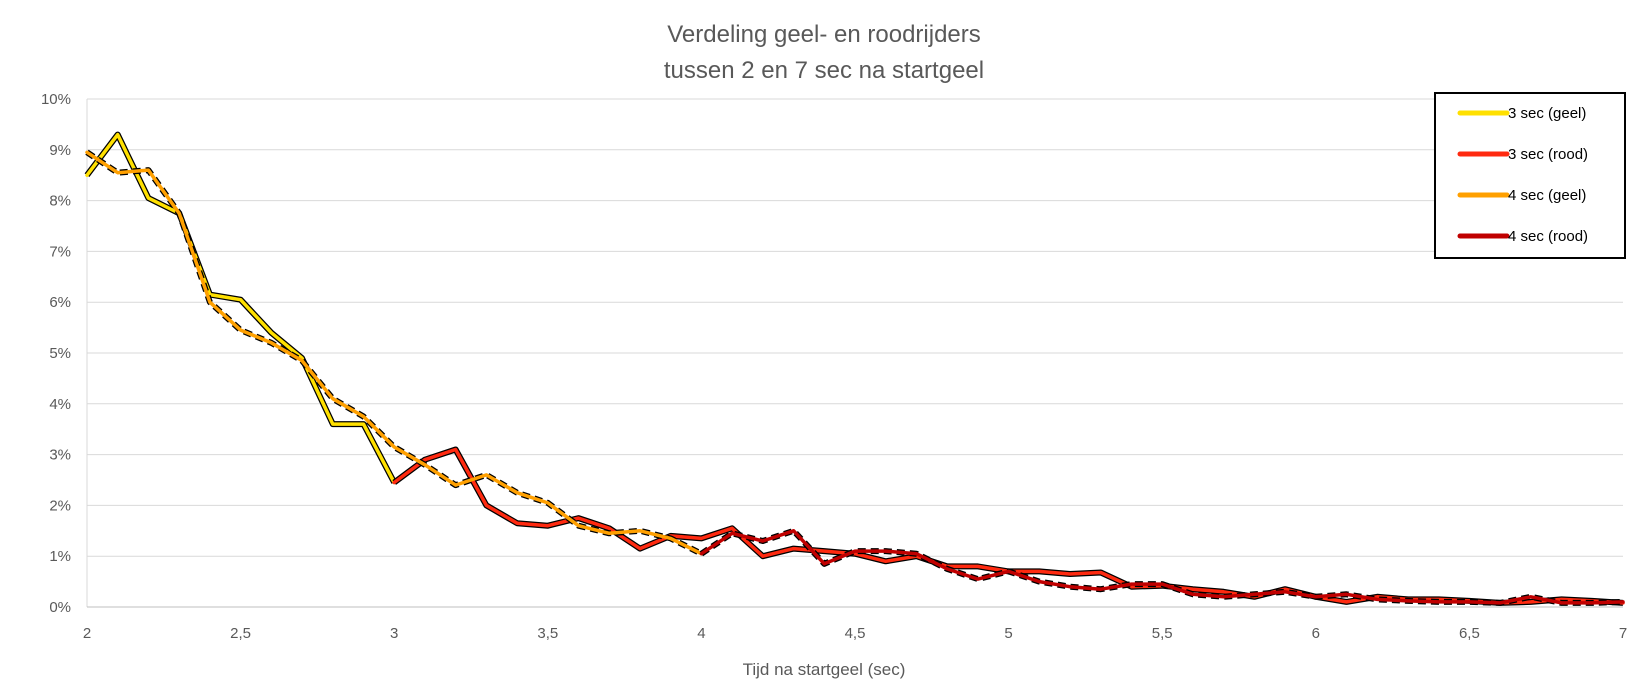 Image resolution: width=1649 pixels, height=699 pixels. I want to click on x-tick-label: 3, so click(394, 633).